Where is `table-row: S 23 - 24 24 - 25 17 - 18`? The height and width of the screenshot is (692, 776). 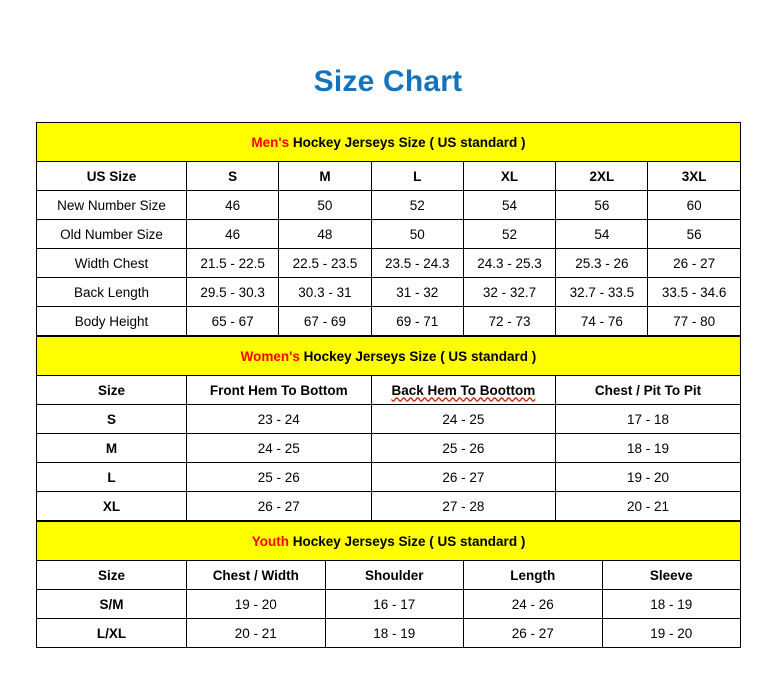 table-row: S 23 - 24 24 - 25 17 - 18 is located at coordinates (388, 419).